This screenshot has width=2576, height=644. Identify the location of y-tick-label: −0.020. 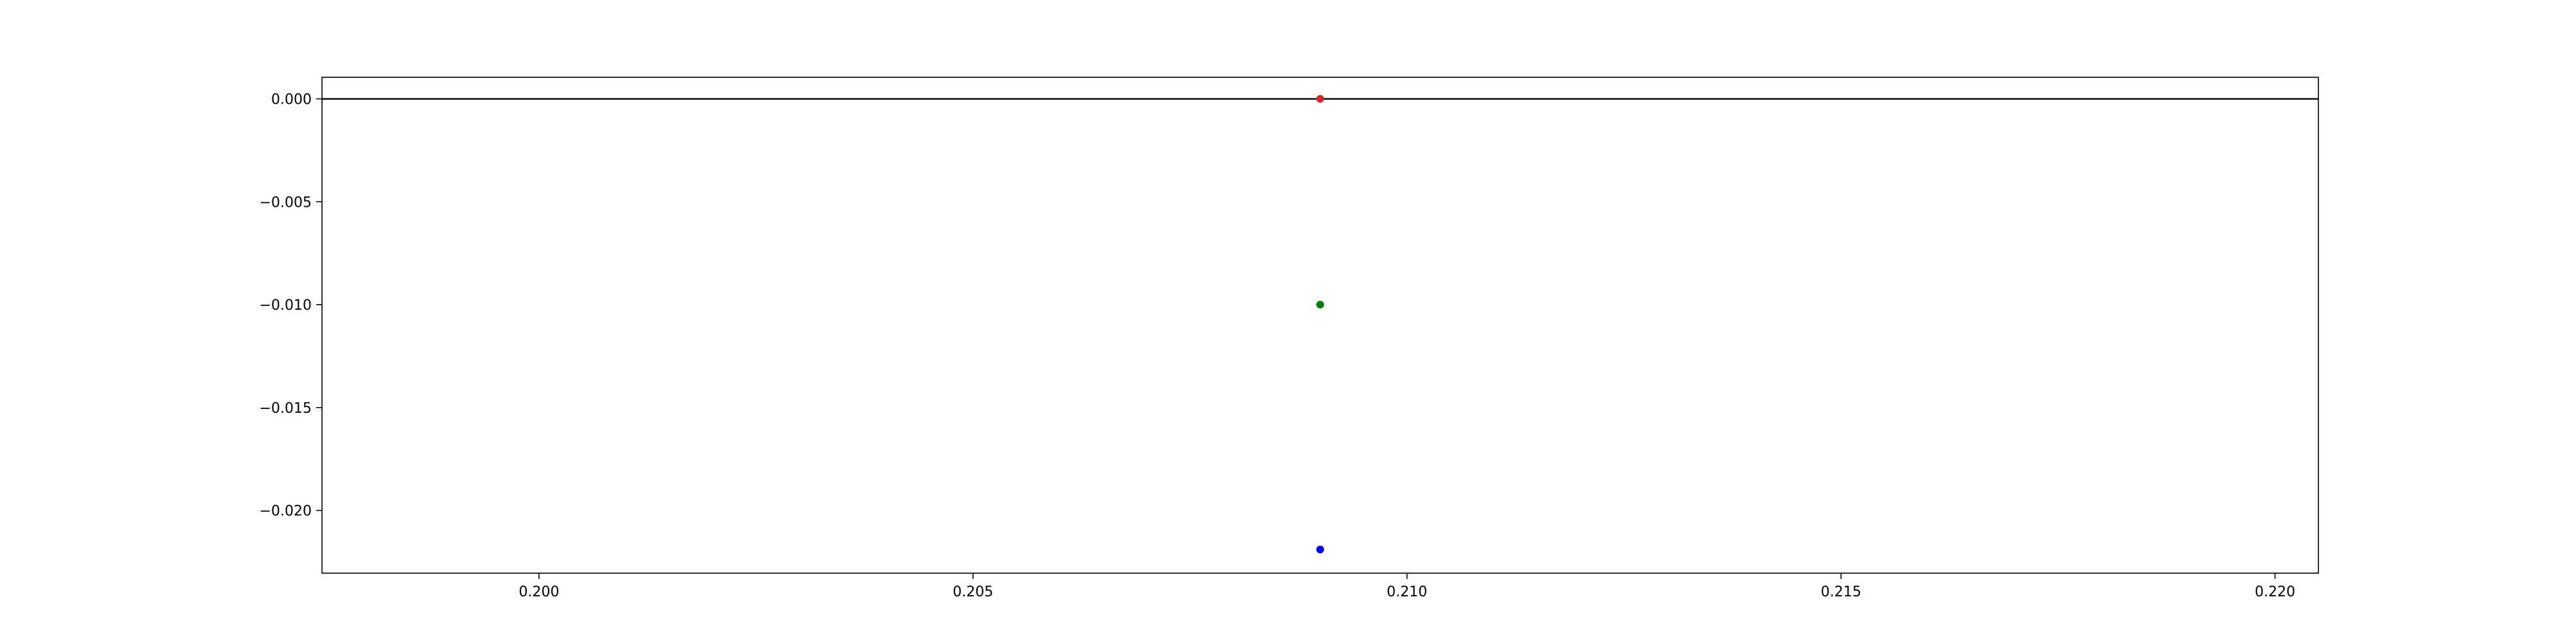
(286, 512).